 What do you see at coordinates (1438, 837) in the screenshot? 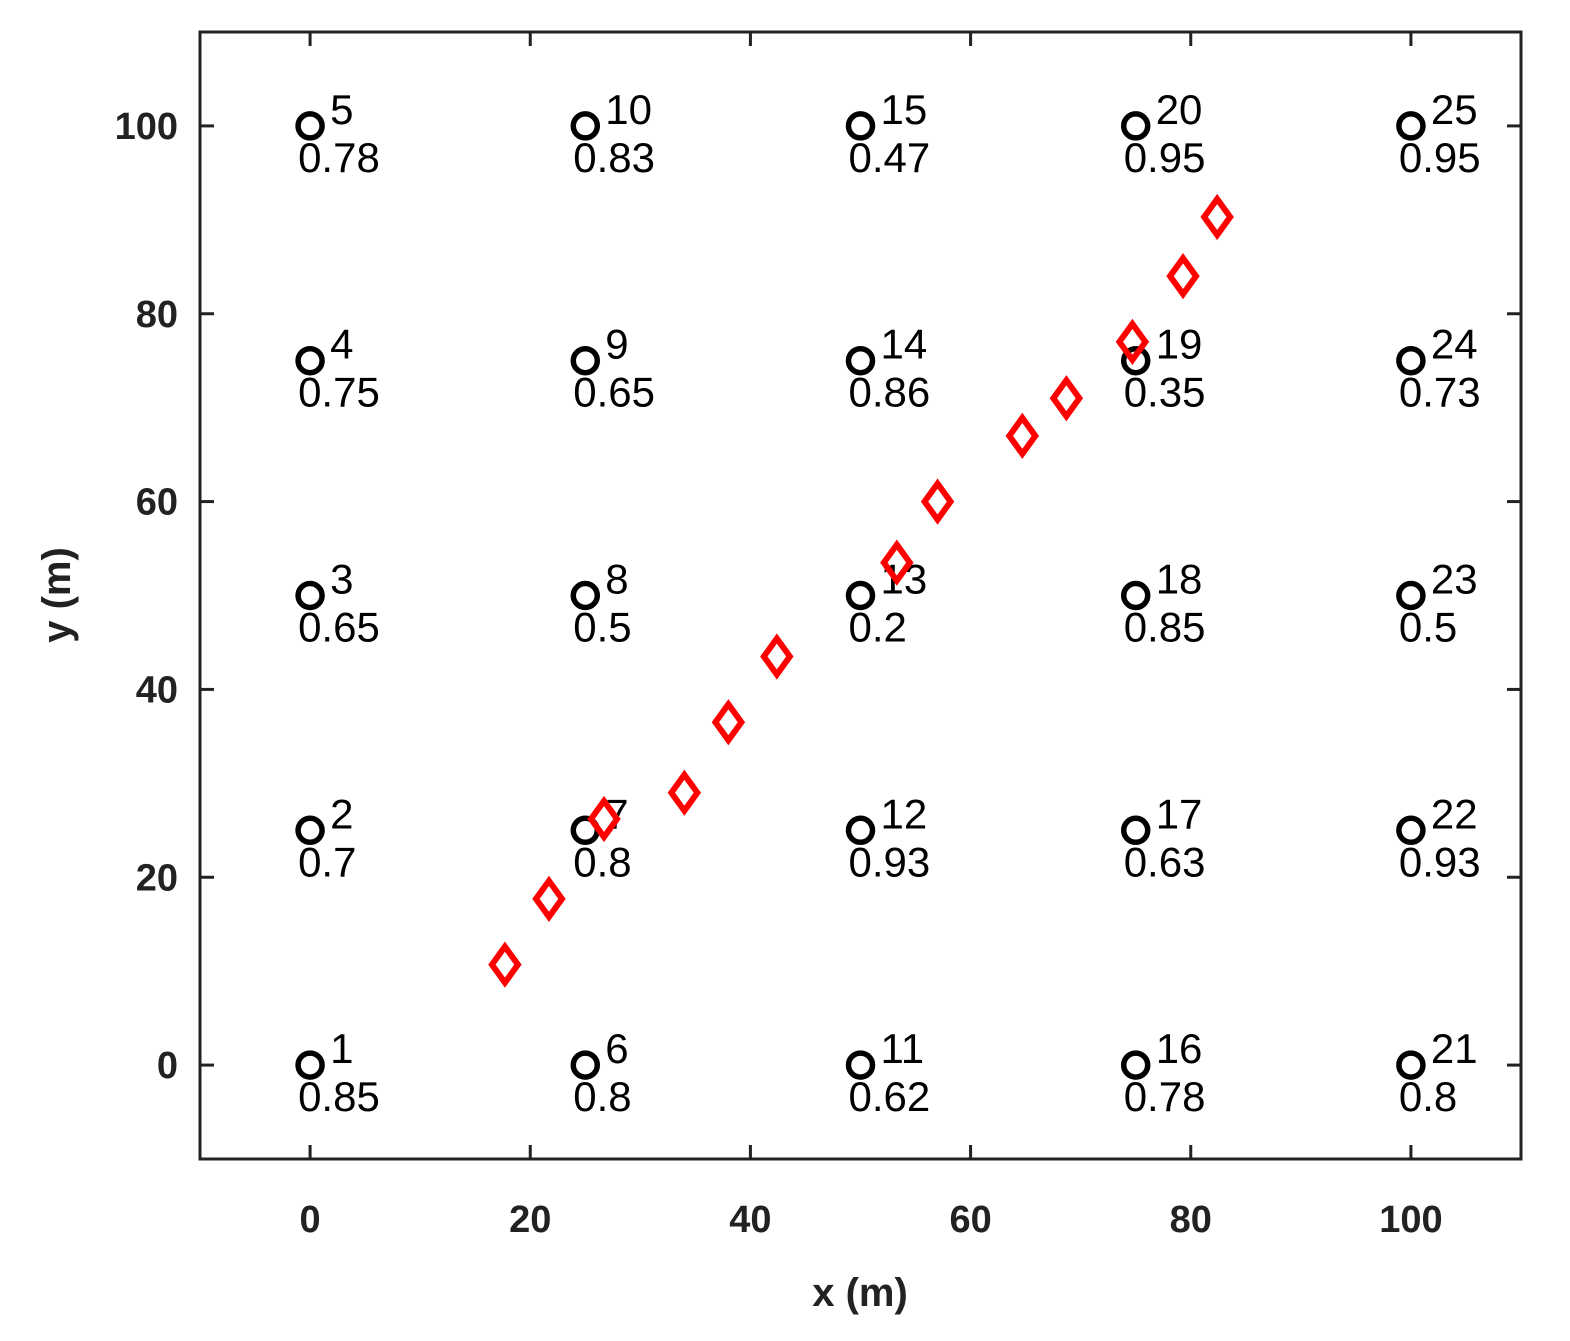
I see `node-22: 220.93` at bounding box center [1438, 837].